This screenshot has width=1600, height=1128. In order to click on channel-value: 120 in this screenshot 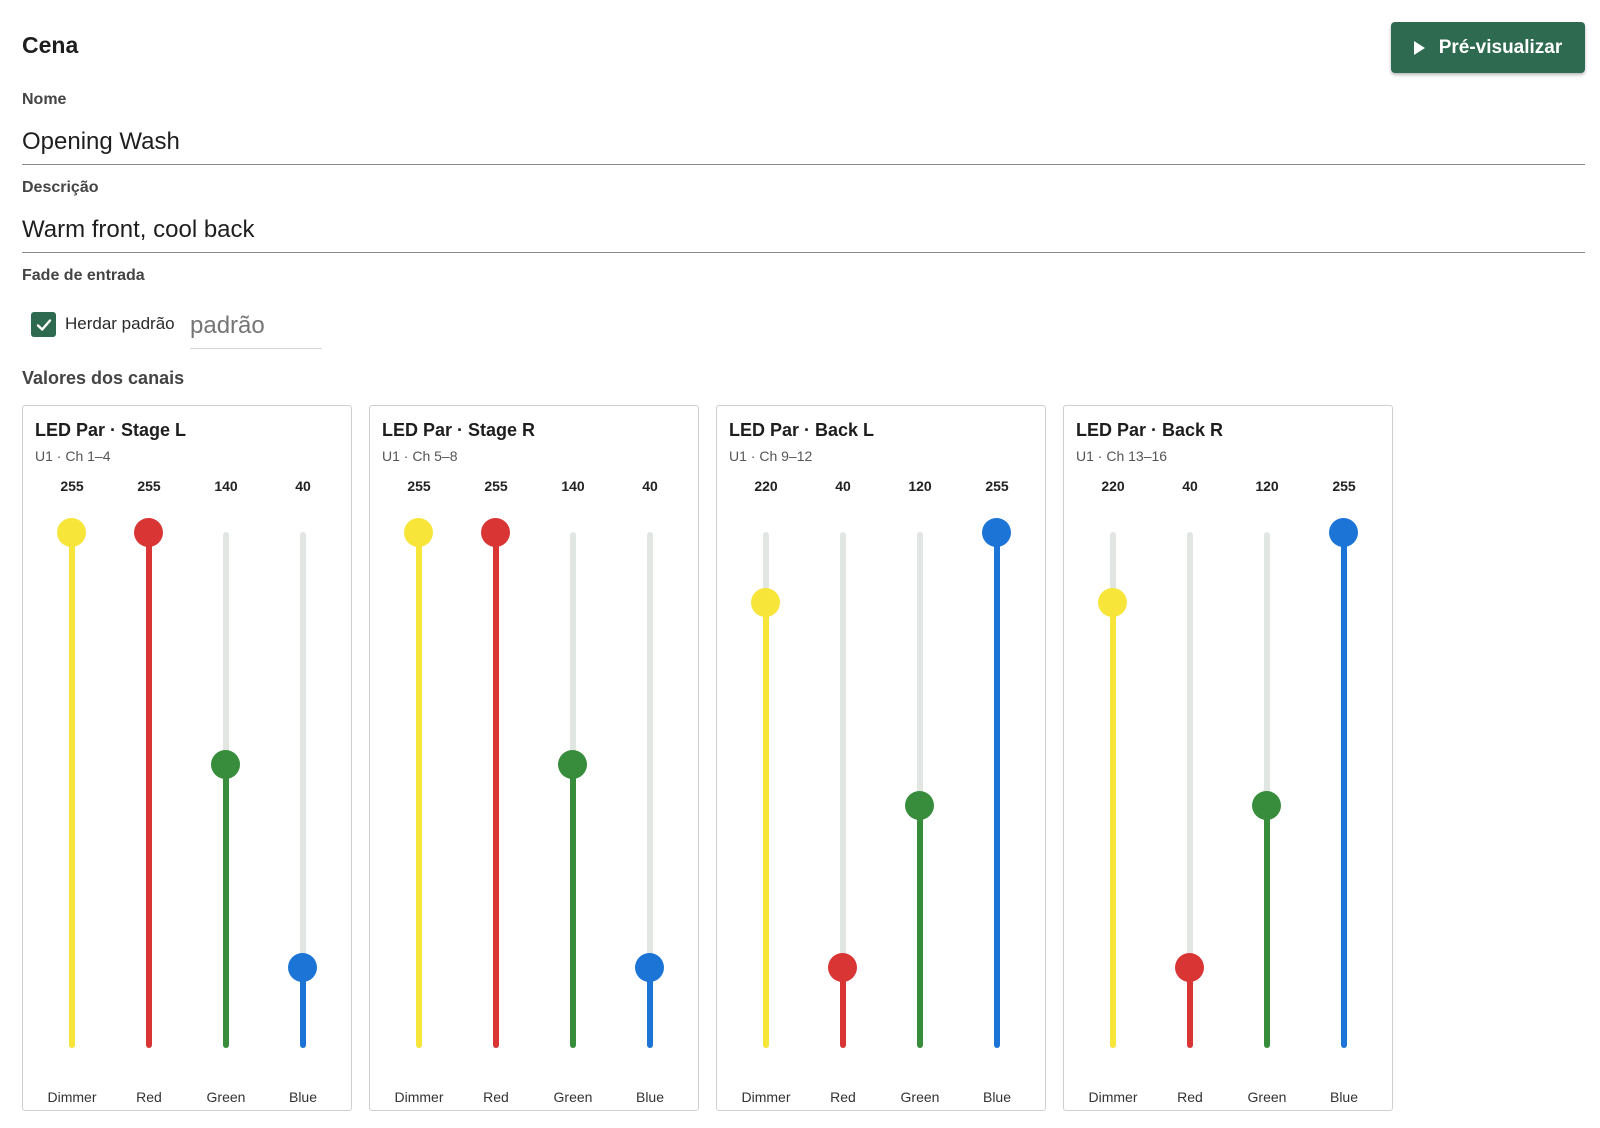, I will do `click(1267, 486)`.